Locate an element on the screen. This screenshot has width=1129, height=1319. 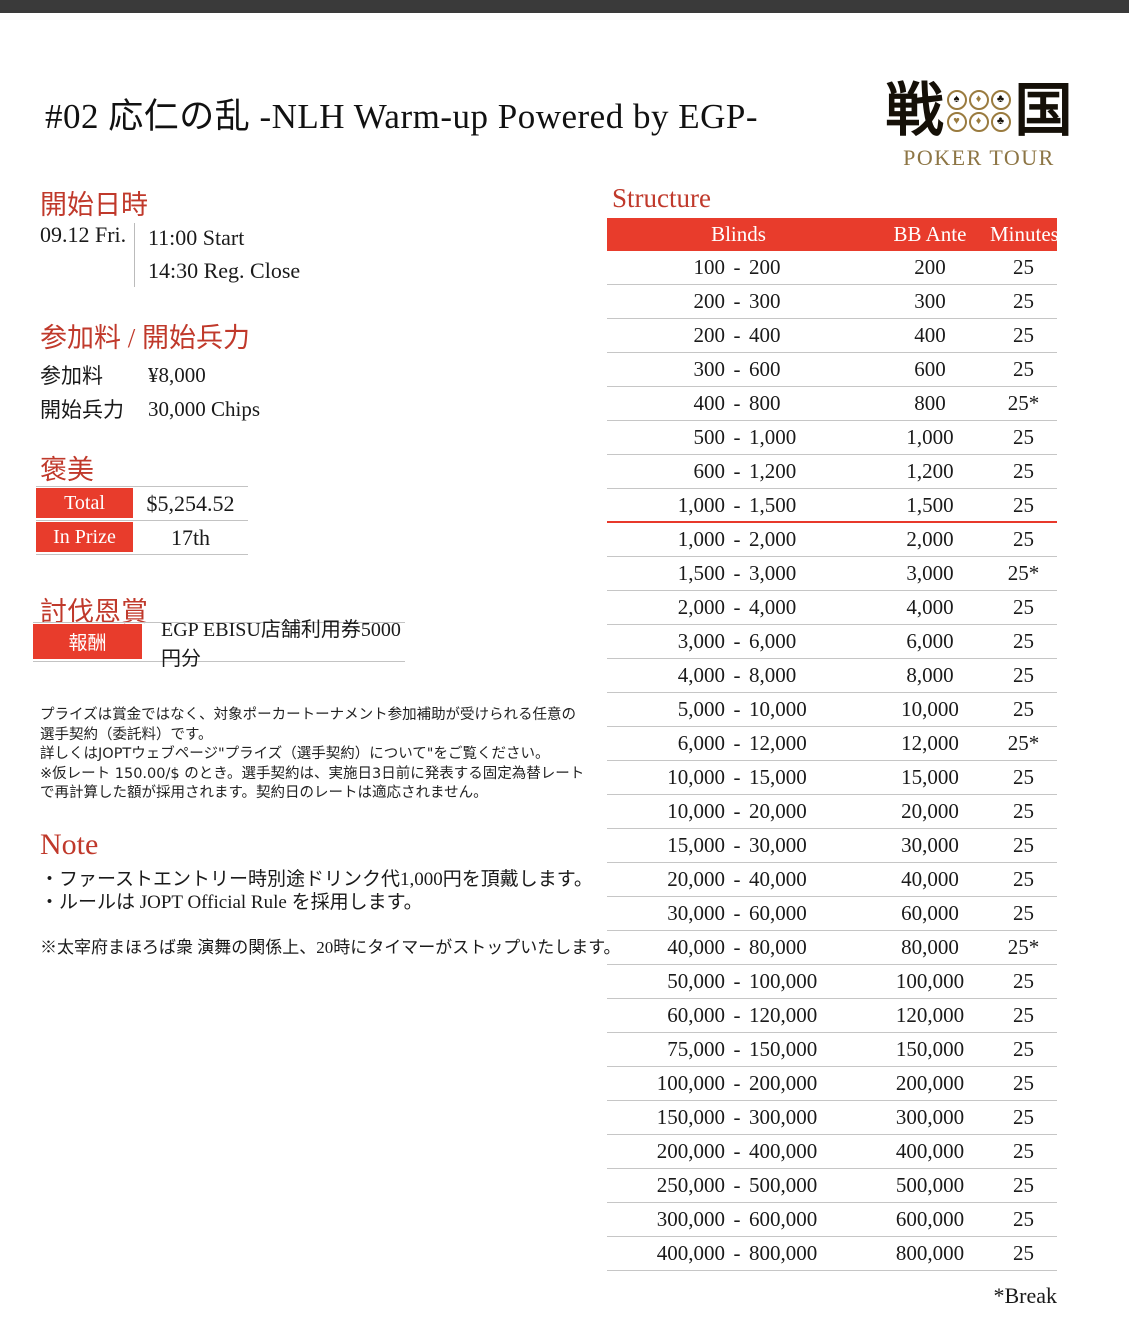
blind-big: 150,000 is located at coordinates (783, 1049).